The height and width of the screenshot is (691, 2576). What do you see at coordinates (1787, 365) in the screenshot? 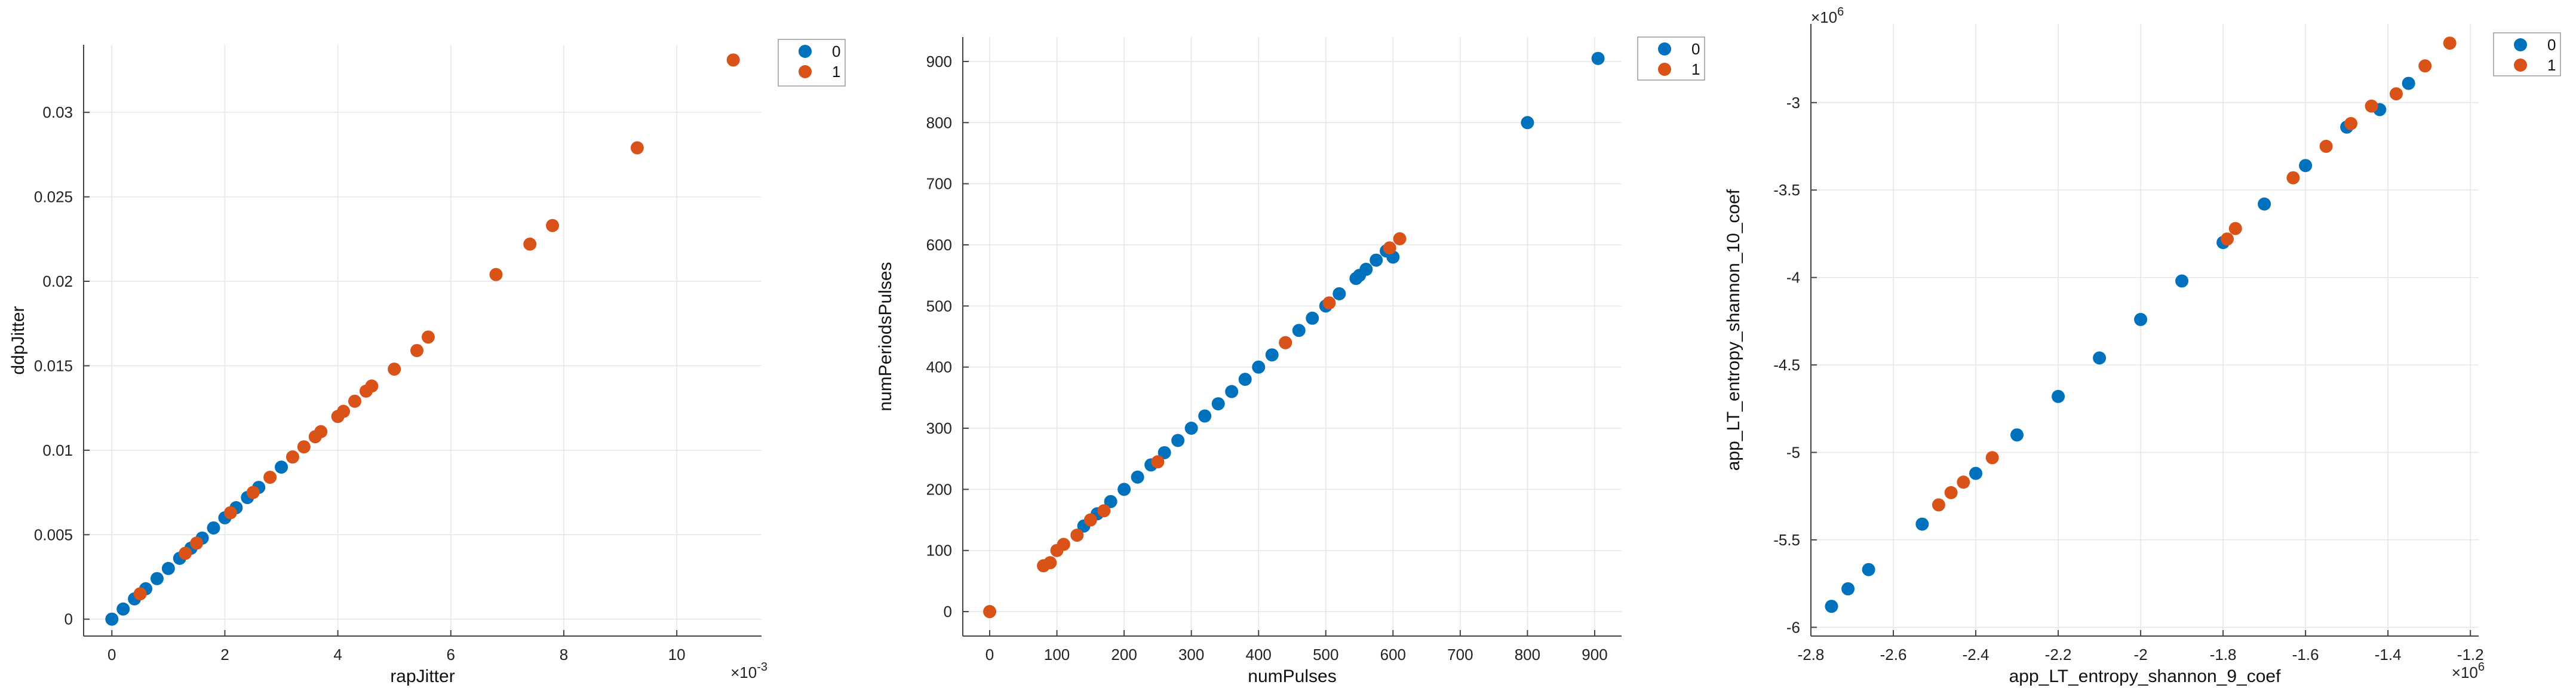
I see `y-tick-label: -4.5` at bounding box center [1787, 365].